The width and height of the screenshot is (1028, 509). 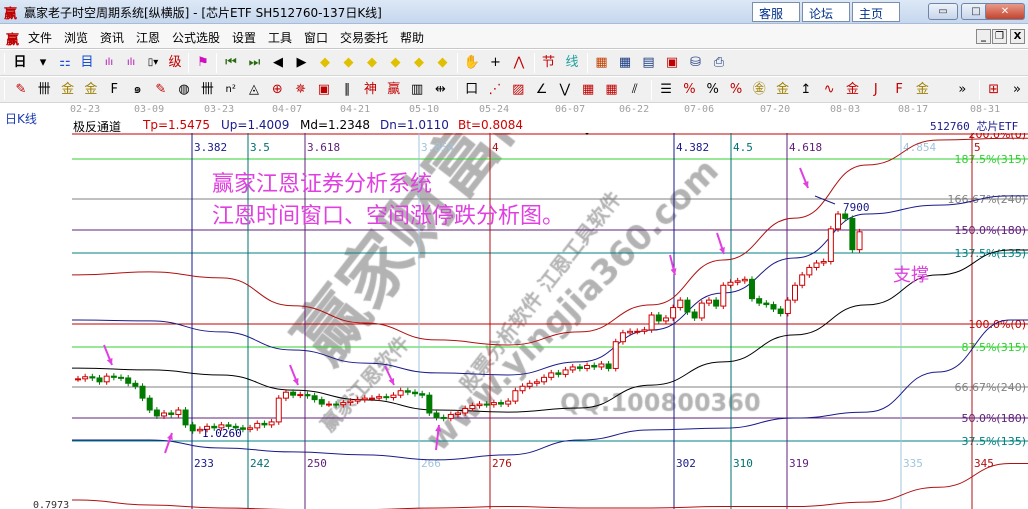 I want to click on grid-red-icon: ▦, so click(x=588, y=89).